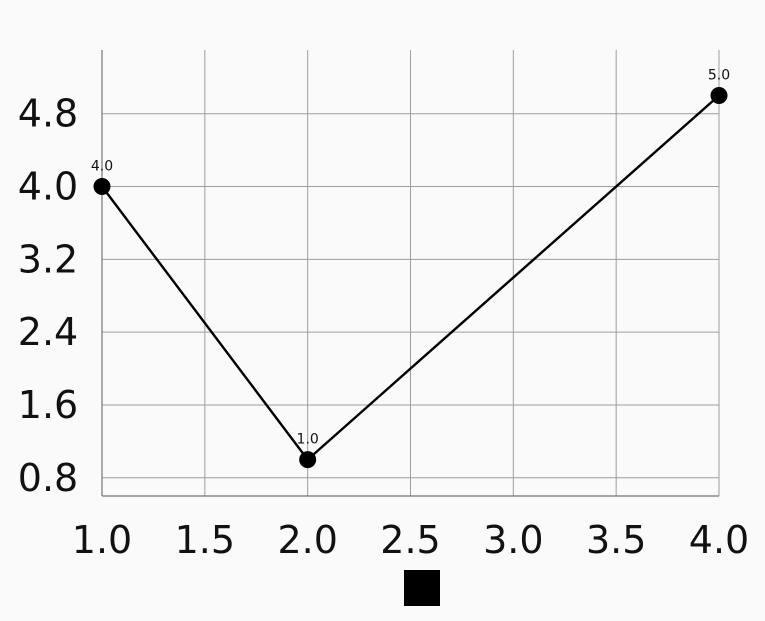 This screenshot has width=765, height=621. Describe the element at coordinates (205, 540) in the screenshot. I see `x-tick-label: 1.5` at that location.